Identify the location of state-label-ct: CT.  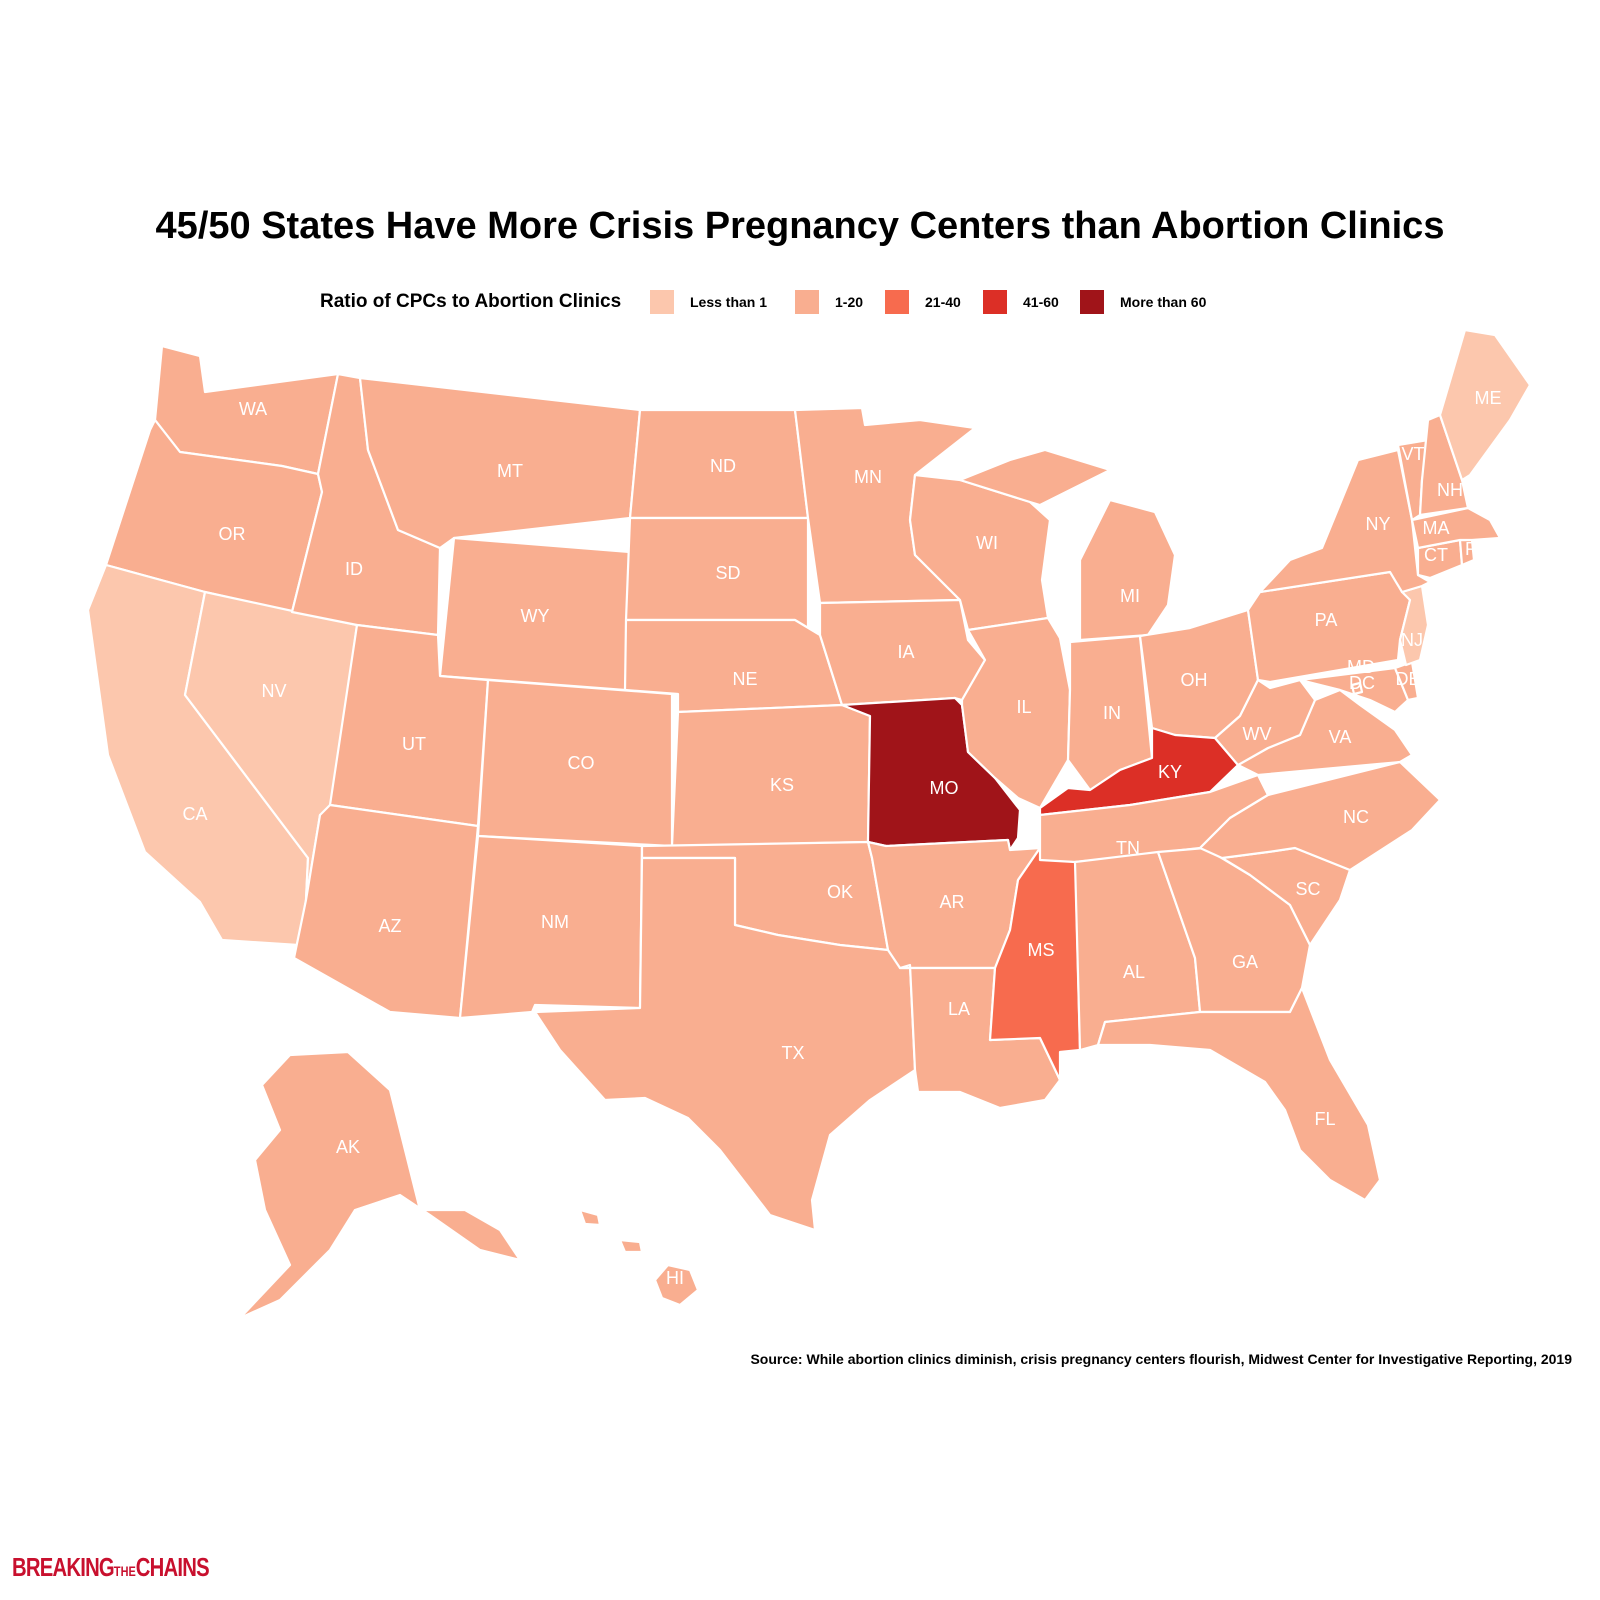
(1436, 555).